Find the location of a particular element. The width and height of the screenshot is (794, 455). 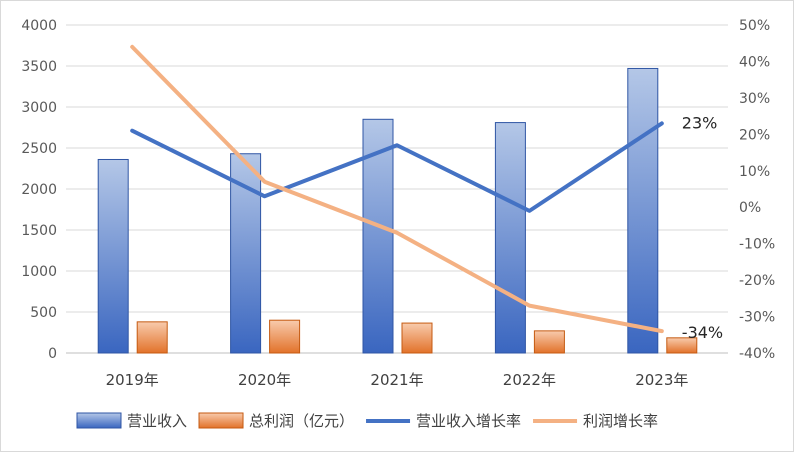

legend-label: 利润增长率 is located at coordinates (620, 421).